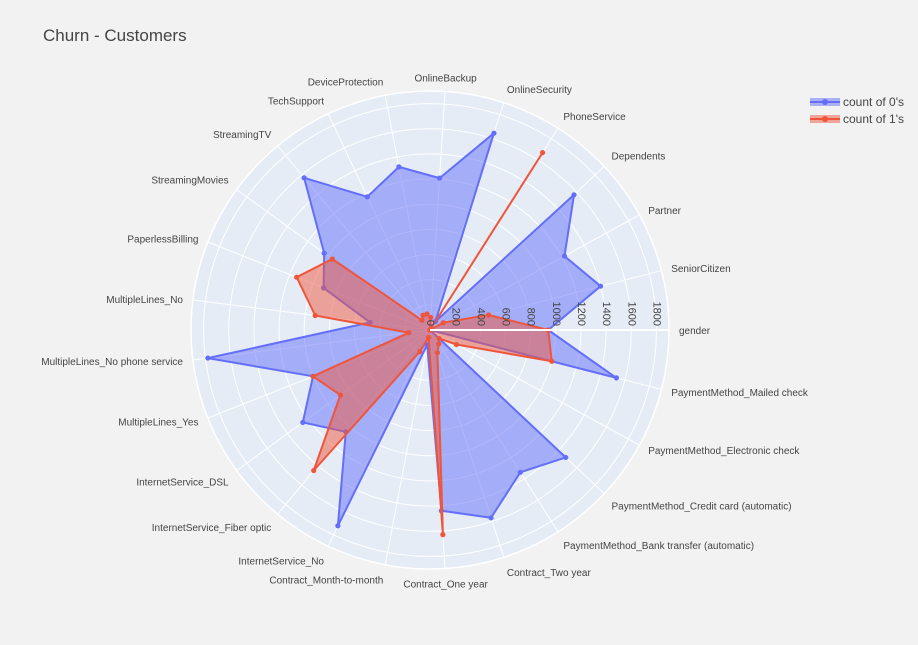 The height and width of the screenshot is (645, 918). Describe the element at coordinates (212, 528) in the screenshot. I see `category-label: InternetService_Fiber optic` at that location.